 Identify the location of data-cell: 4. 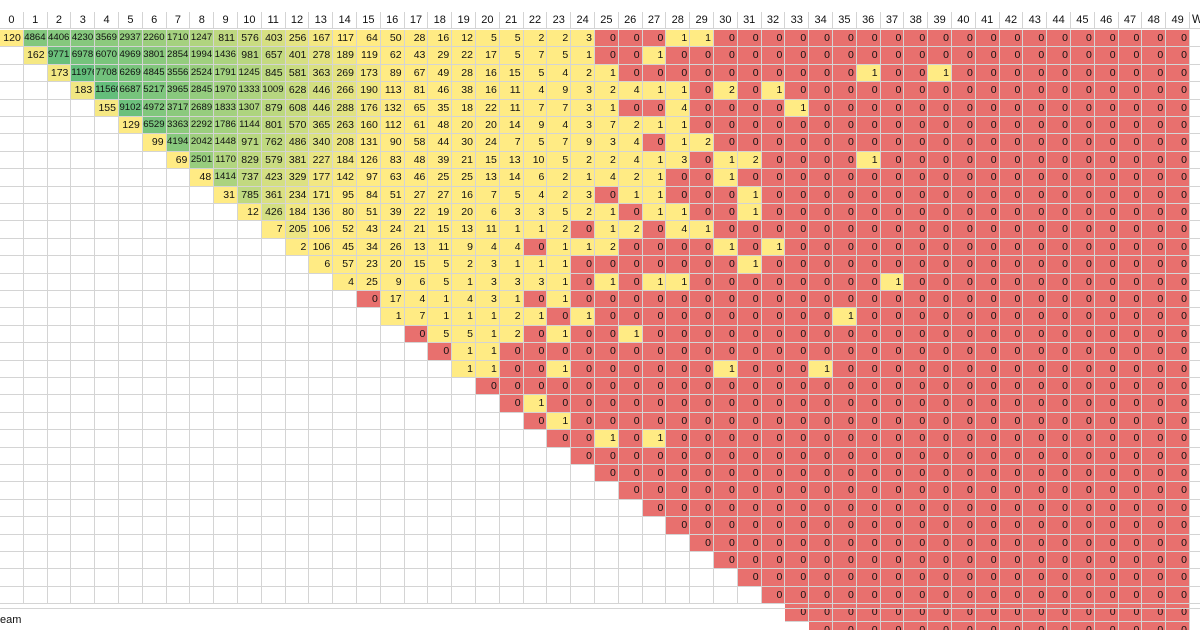
(630, 143).